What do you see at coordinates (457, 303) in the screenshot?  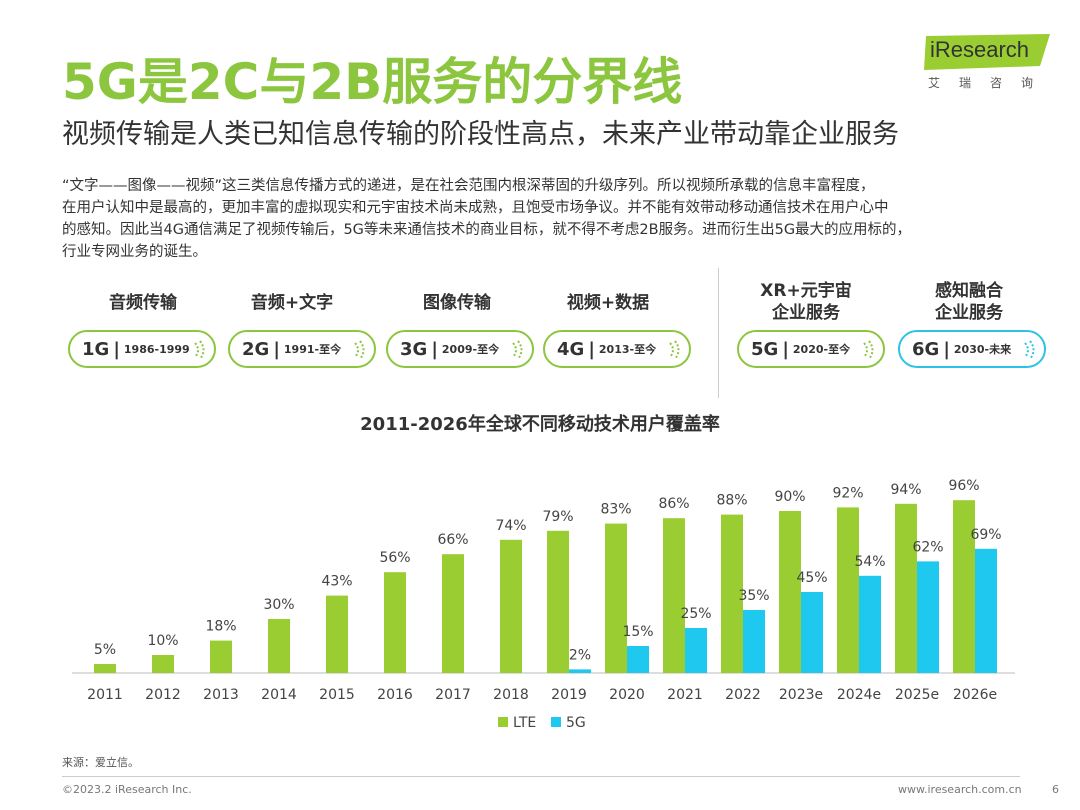 I see `gen-label-3g: 图像传输` at bounding box center [457, 303].